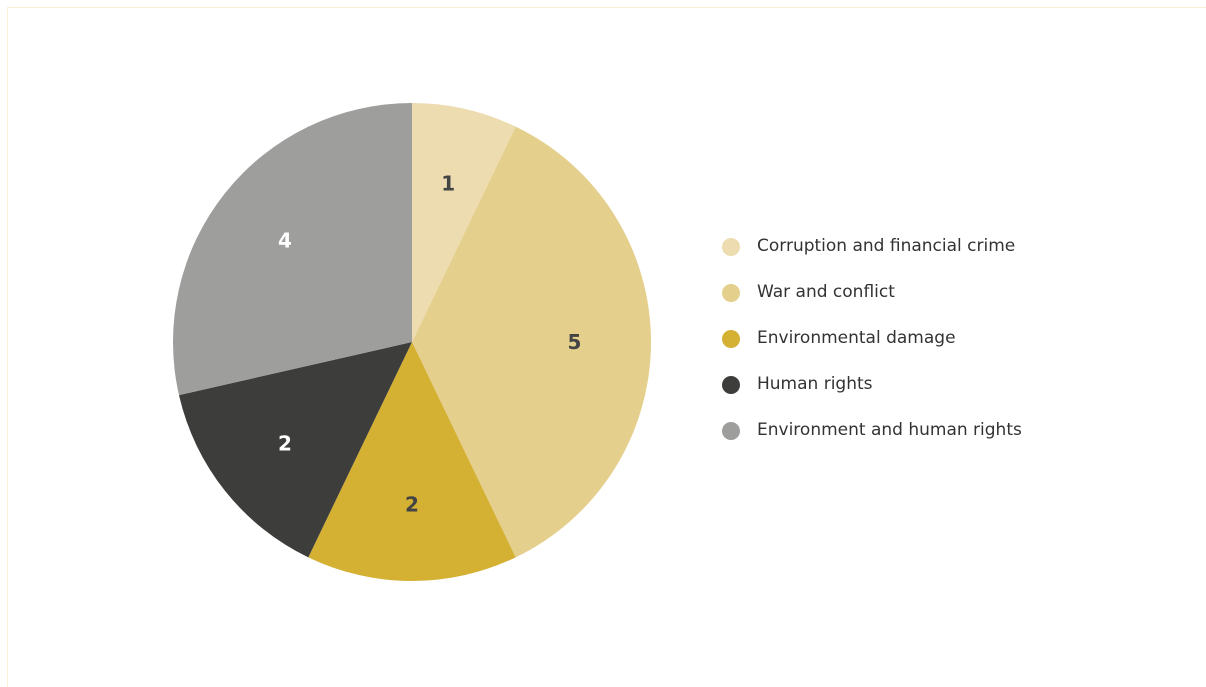 The width and height of the screenshot is (1206, 687). I want to click on legend-item-human-rights: Human rights, so click(932, 393).